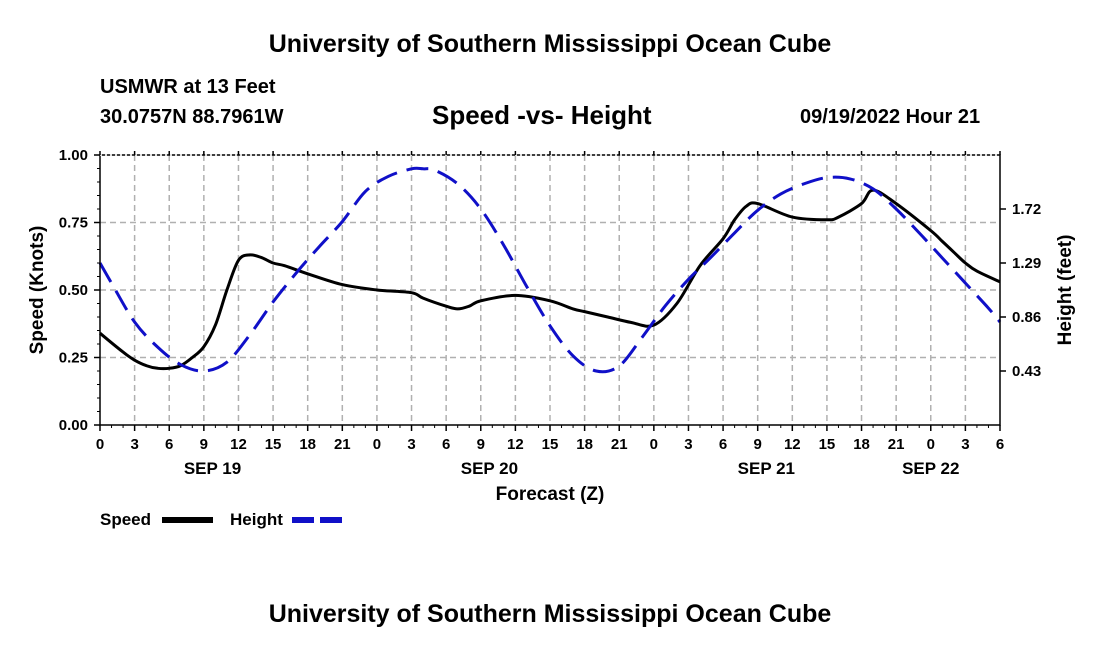  I want to click on y-left-axis-title: Speed (Knots), so click(37, 290).